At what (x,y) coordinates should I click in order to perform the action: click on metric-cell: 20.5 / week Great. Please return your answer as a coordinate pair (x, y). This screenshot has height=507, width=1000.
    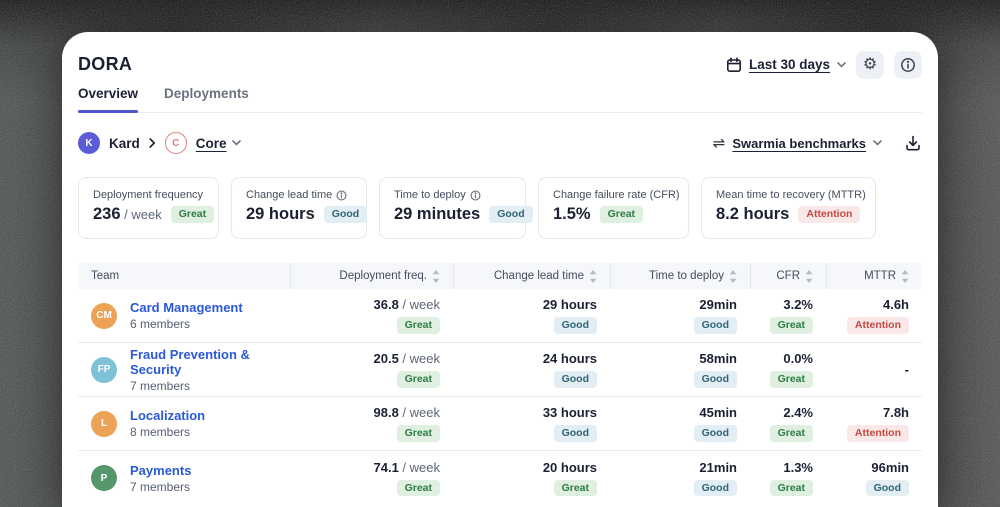
    Looking at the image, I should click on (371, 369).